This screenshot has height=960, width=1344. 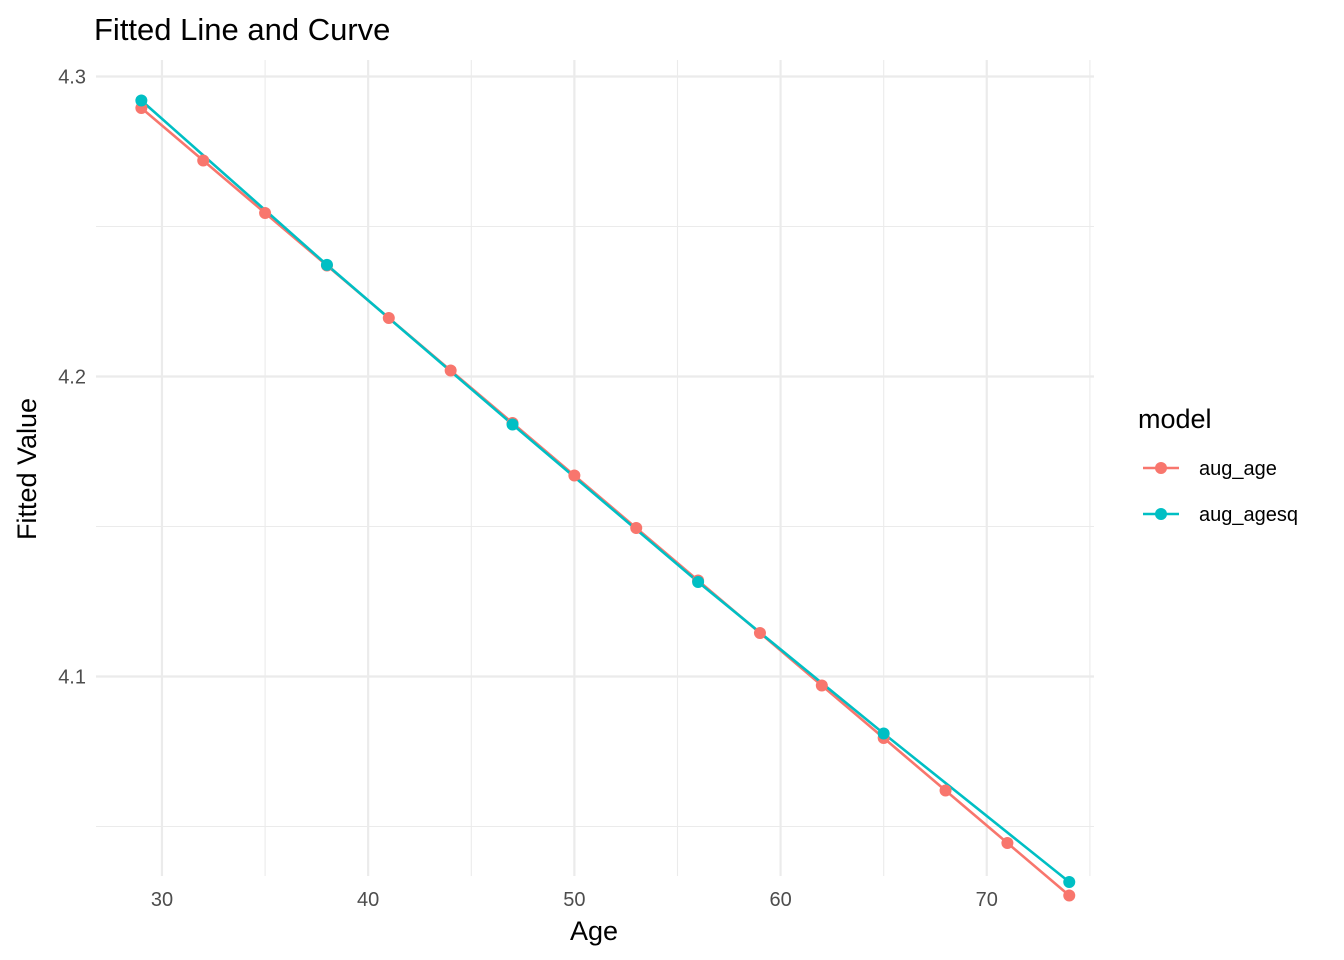 I want to click on legend-item-aug_age: aug_age, so click(x=1210, y=469).